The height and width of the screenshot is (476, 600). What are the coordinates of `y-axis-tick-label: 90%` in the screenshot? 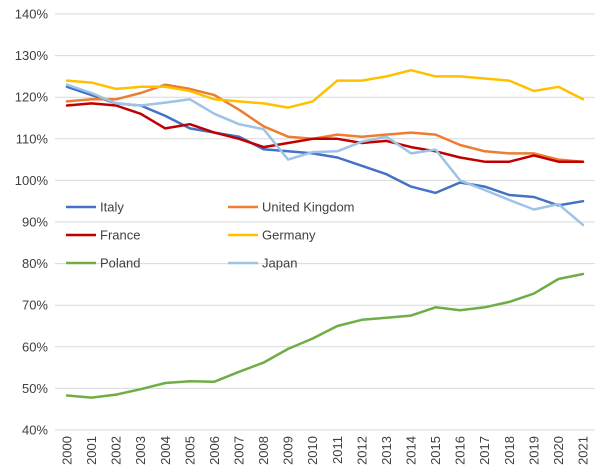 It's located at (35, 222).